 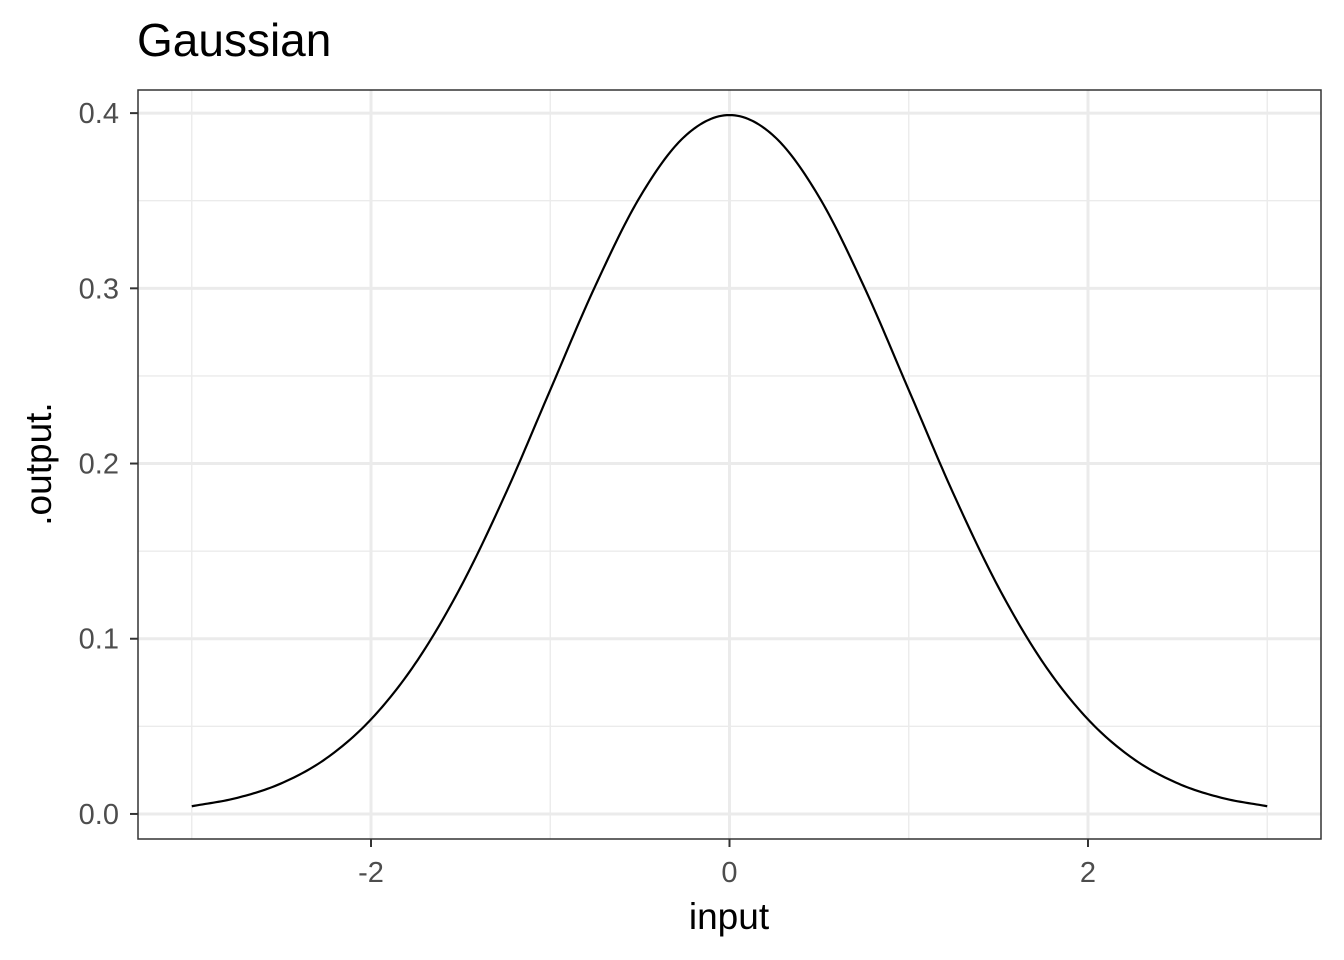 I want to click on y-axis: 0.0 0.1 0.2 0.3 0.4, so click(x=108, y=464).